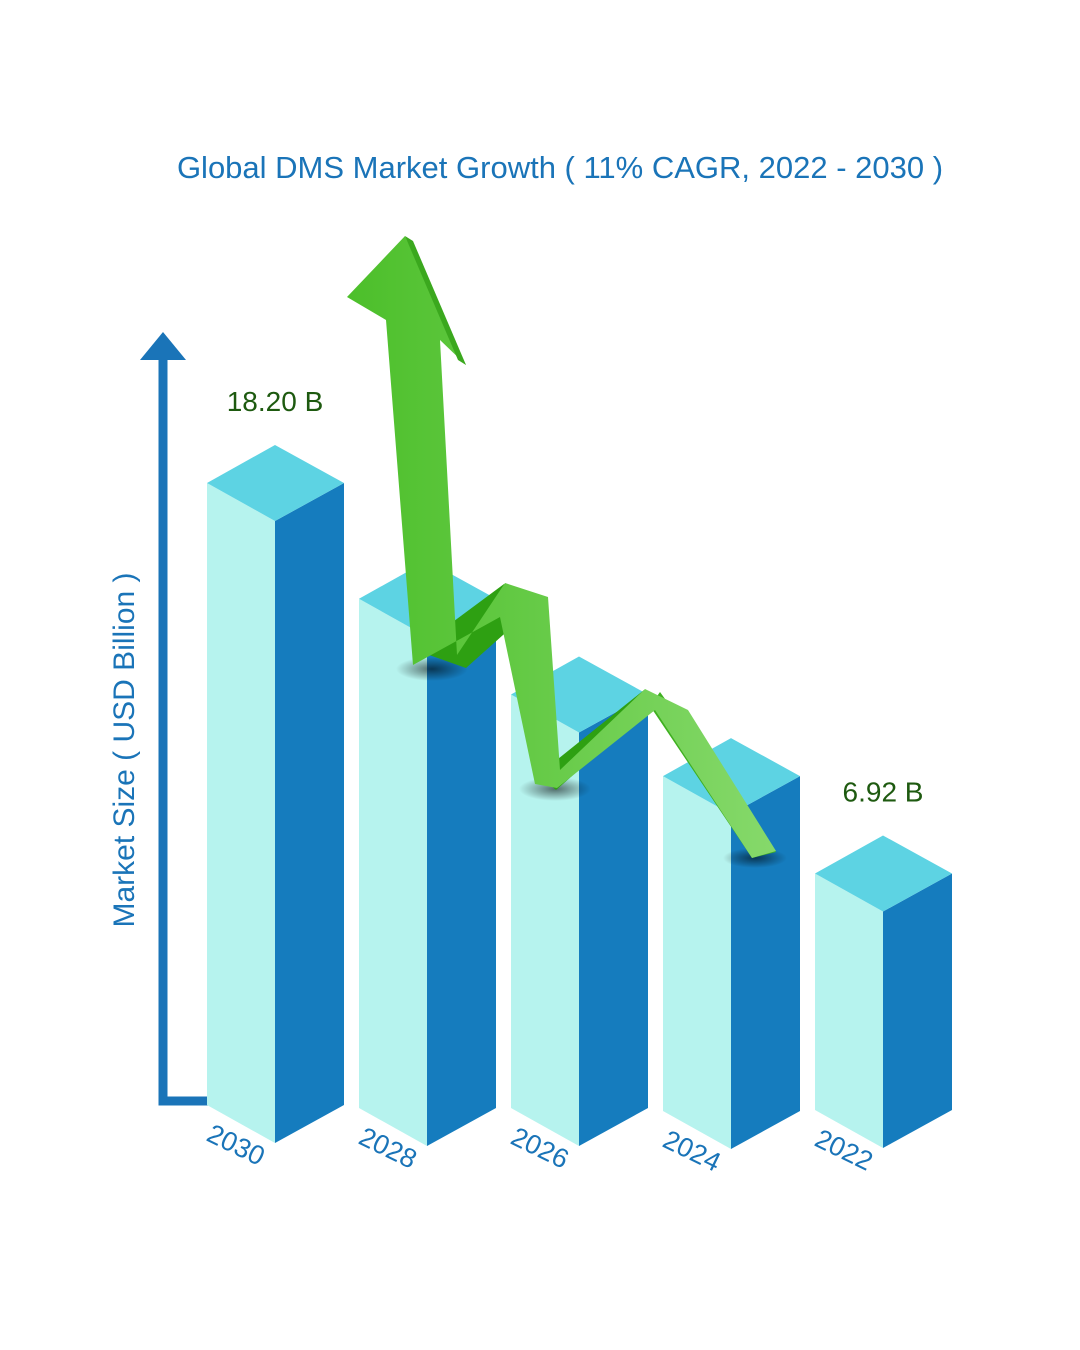 This screenshot has width=1080, height=1350. I want to click on y-axis, so click(174, 719).